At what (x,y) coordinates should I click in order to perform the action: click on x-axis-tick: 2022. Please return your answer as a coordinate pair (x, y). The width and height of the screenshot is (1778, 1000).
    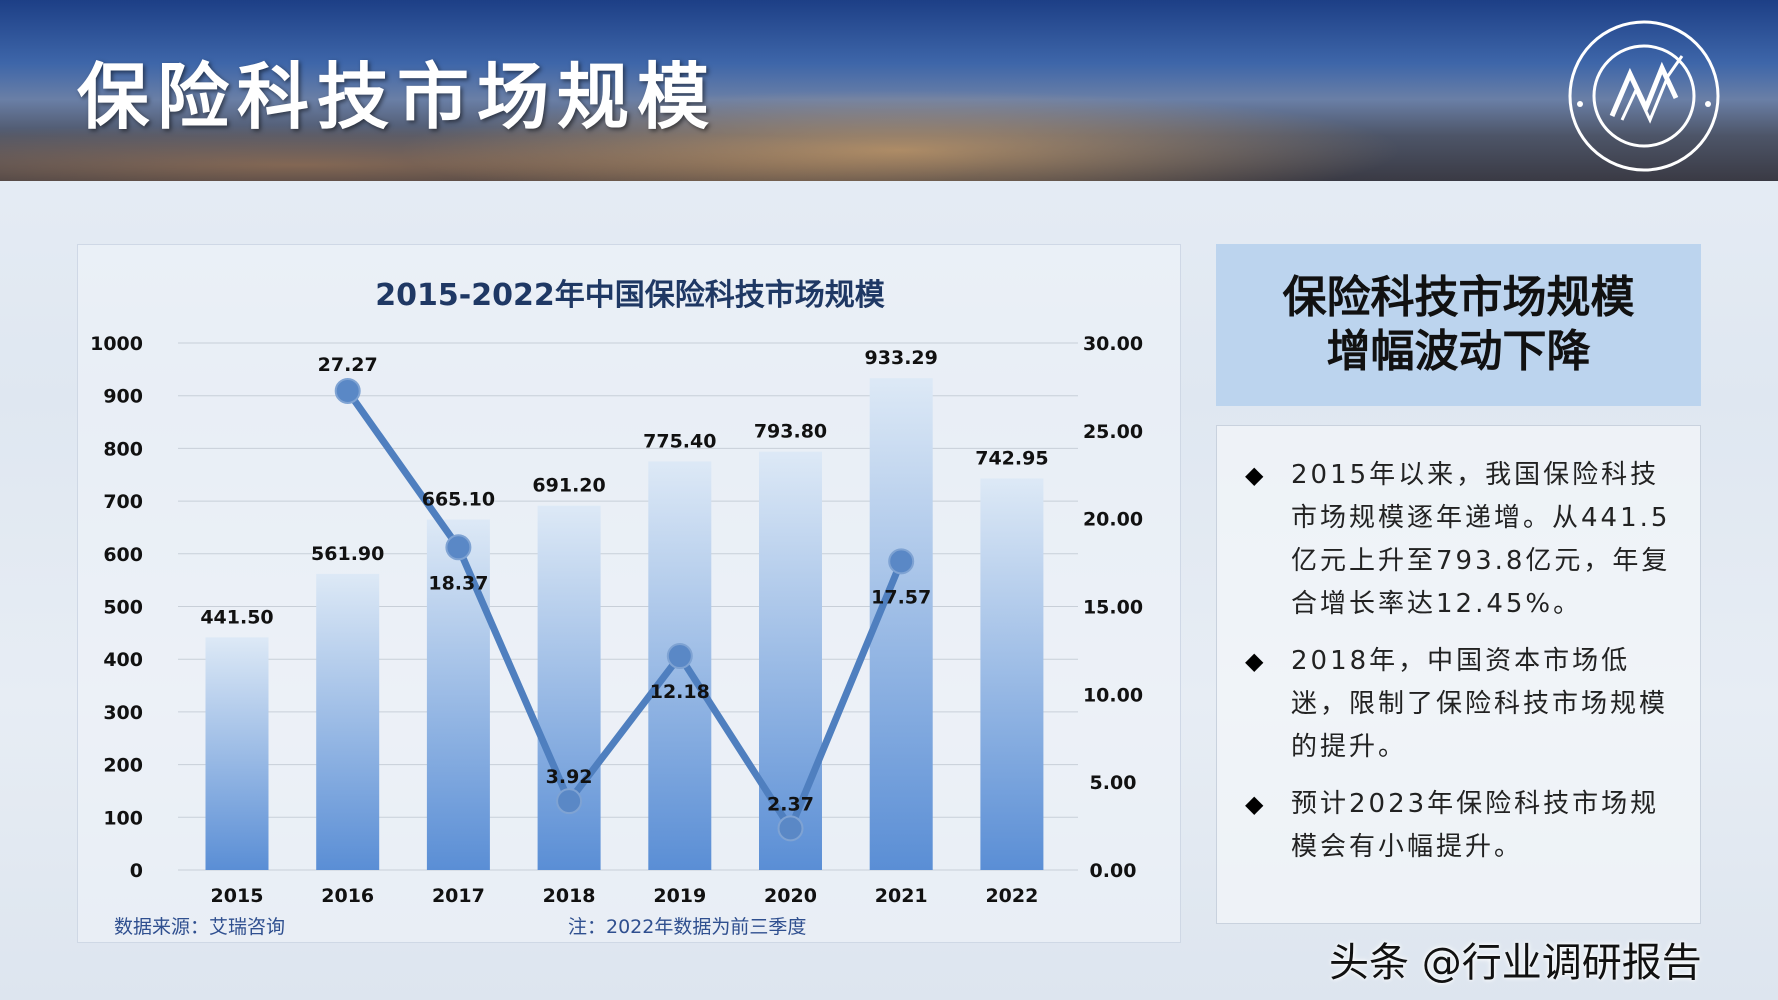
    Looking at the image, I should click on (1011, 896).